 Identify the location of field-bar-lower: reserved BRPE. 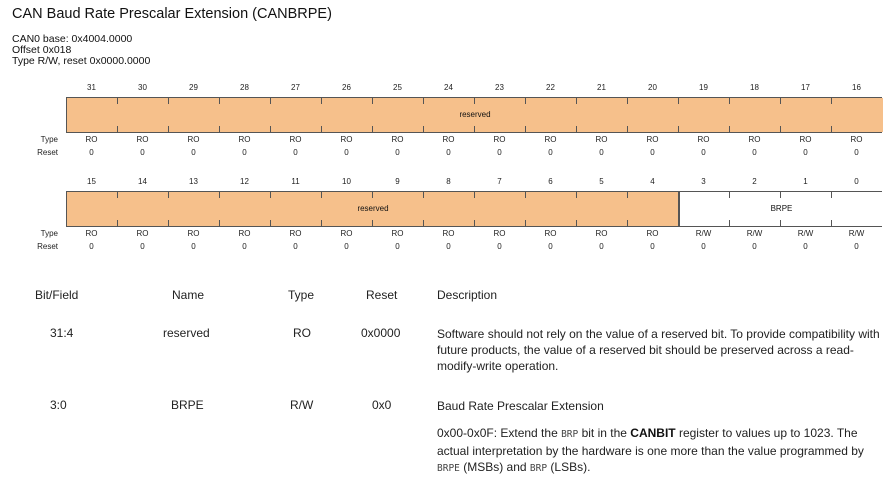
(474, 209).